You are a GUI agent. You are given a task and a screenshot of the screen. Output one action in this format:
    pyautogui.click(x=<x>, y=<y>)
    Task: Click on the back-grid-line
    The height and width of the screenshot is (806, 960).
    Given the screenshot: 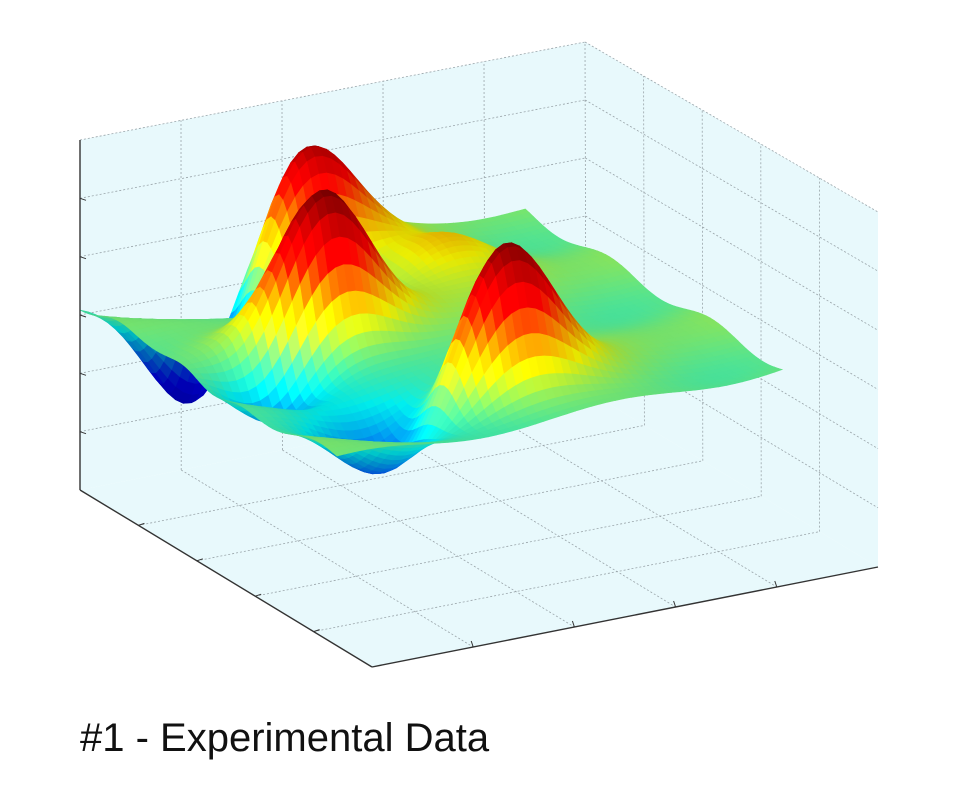 What is the action you would take?
    pyautogui.click(x=332, y=149)
    